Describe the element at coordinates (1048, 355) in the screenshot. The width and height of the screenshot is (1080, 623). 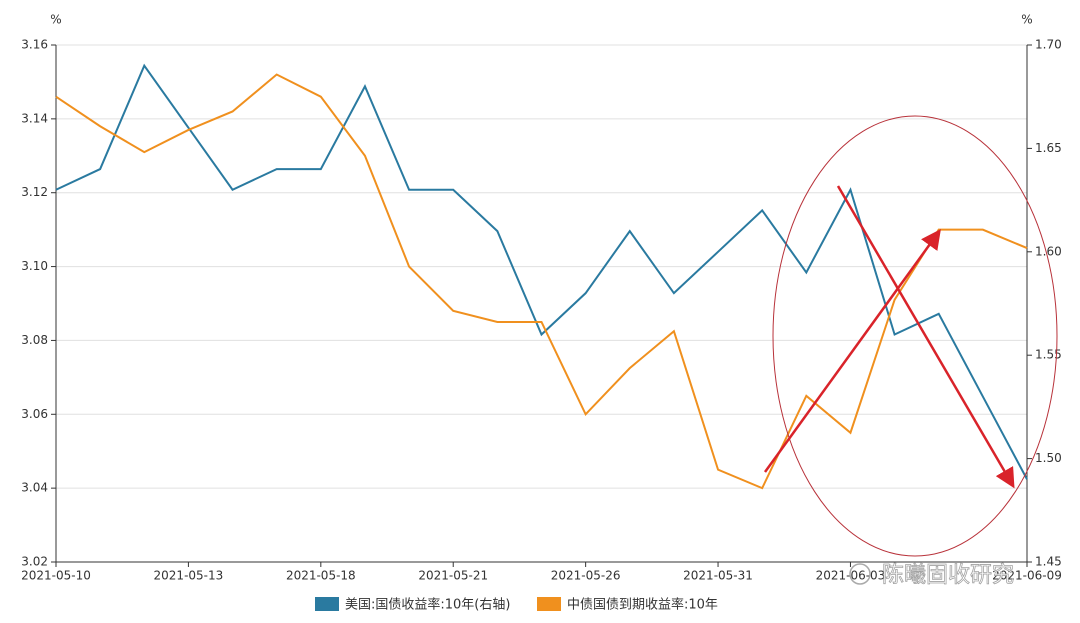
I see `y2-tick-label: 1.55` at that location.